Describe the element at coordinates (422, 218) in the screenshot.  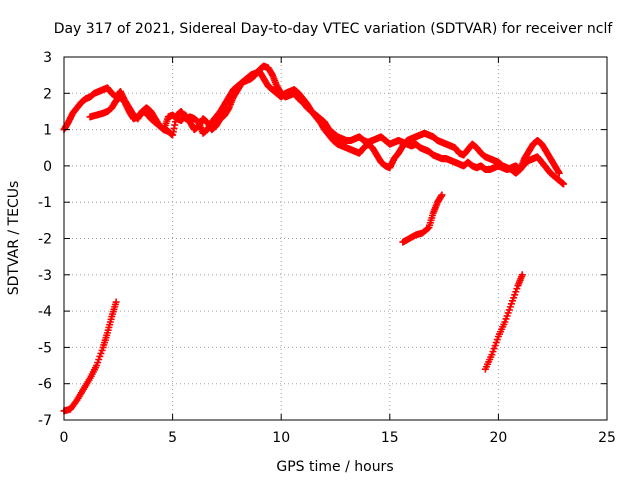
I see `series-arc-d` at that location.